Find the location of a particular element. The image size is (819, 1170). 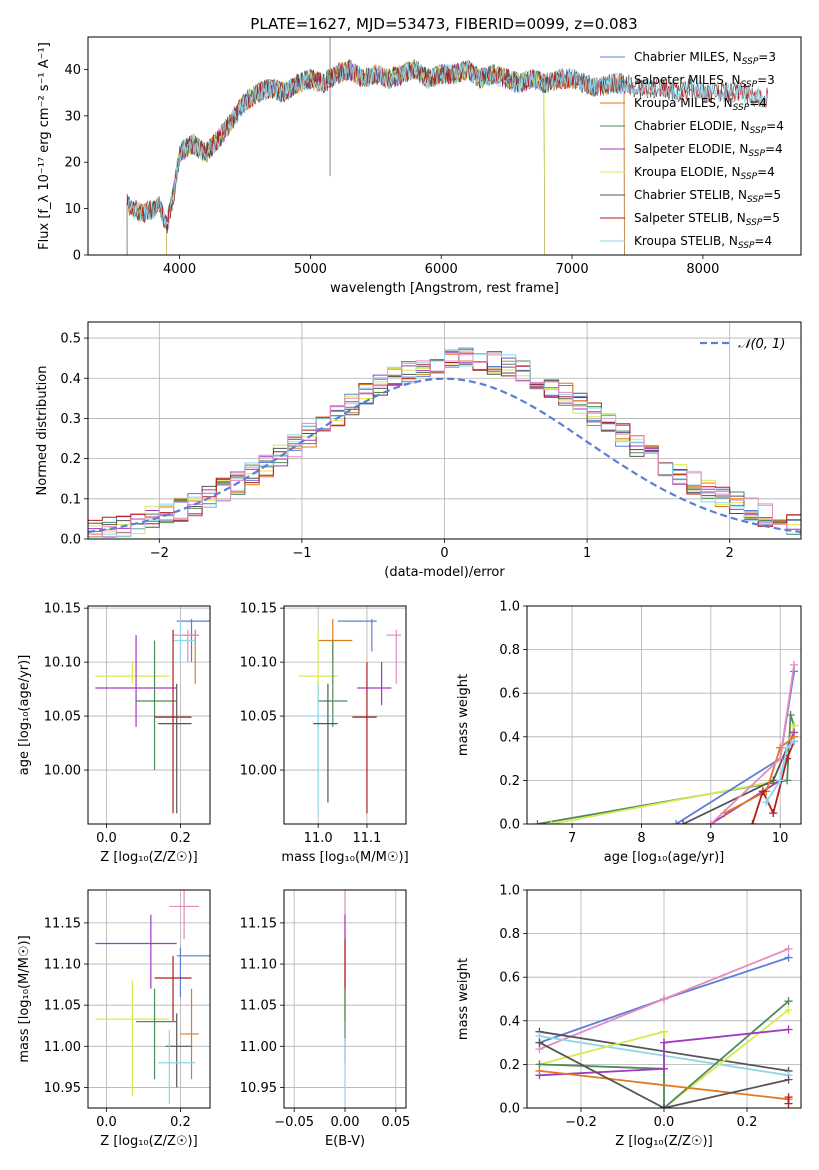

legend-label: Chabrier STELIB, NSSP=5 is located at coordinates (707, 196).